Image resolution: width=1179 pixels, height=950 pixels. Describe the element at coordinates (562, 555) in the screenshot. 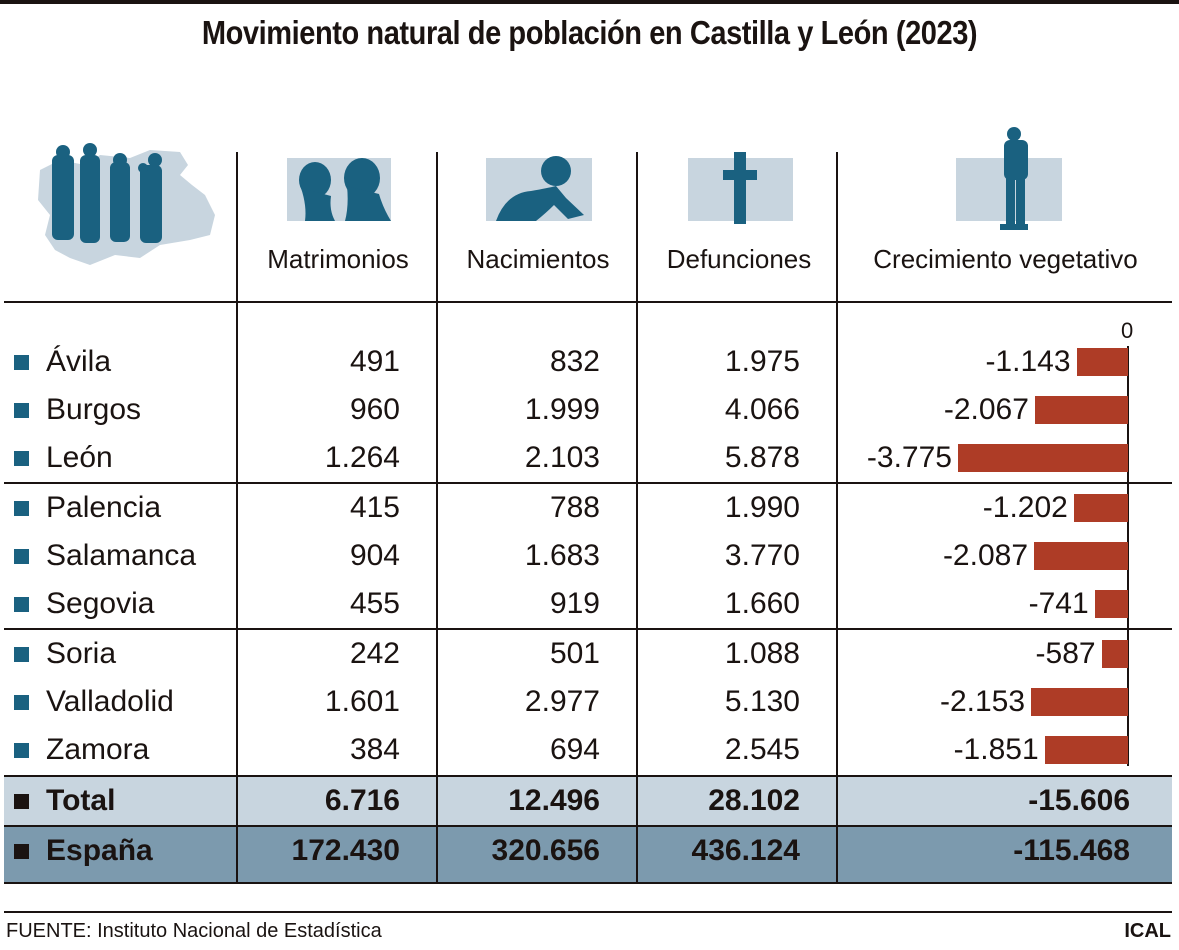

I see `cell-nacimientos: 1.683` at that location.